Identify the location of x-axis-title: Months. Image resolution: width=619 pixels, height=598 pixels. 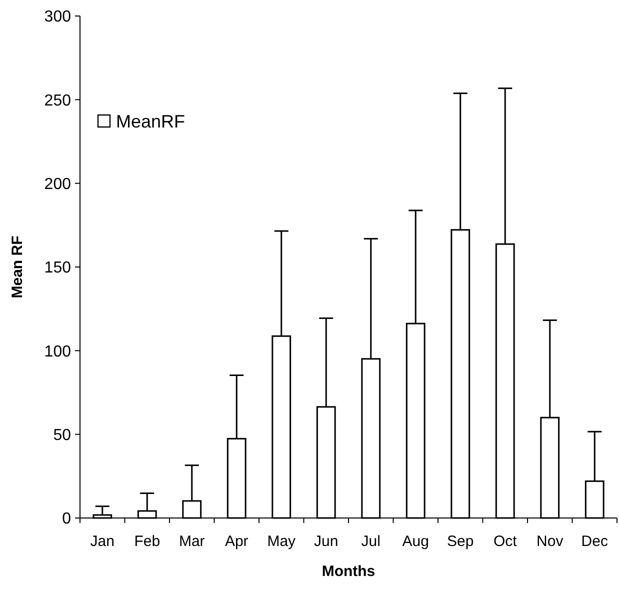
(349, 571).